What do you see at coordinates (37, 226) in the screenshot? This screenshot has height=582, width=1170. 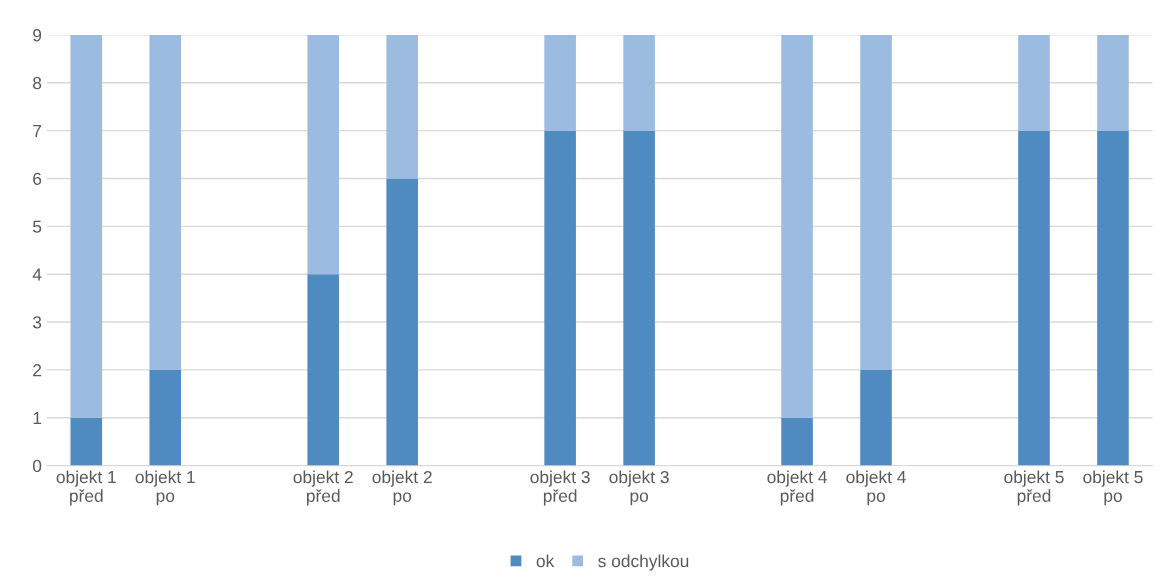 I see `y-tick-label: 5` at bounding box center [37, 226].